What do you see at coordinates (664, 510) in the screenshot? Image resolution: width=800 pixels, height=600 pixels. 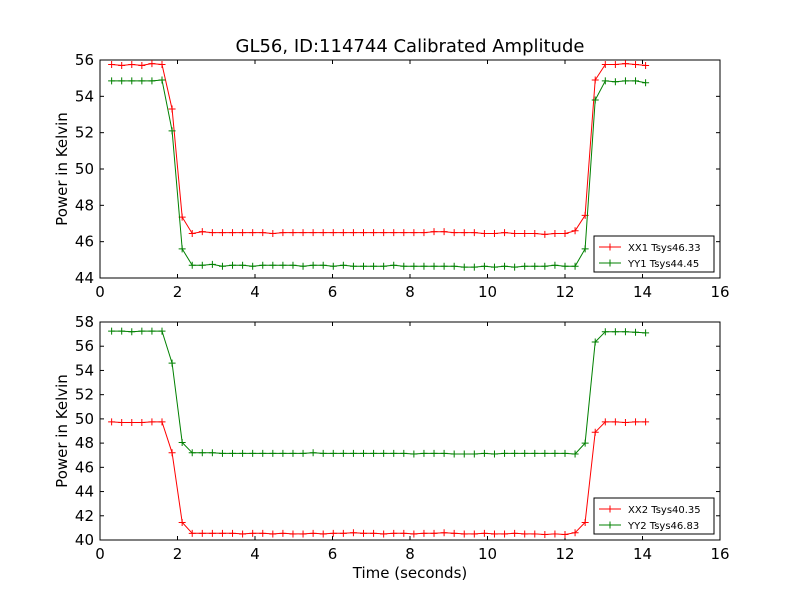 I see `legend-entry: XX2 Tsys40.35` at bounding box center [664, 510].